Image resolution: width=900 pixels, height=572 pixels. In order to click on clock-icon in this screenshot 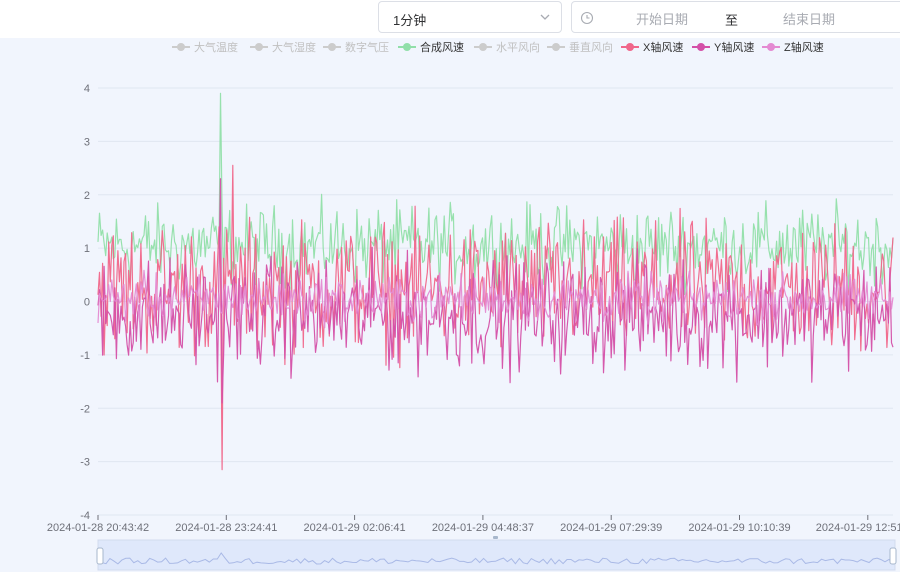, I will do `click(587, 18)`.